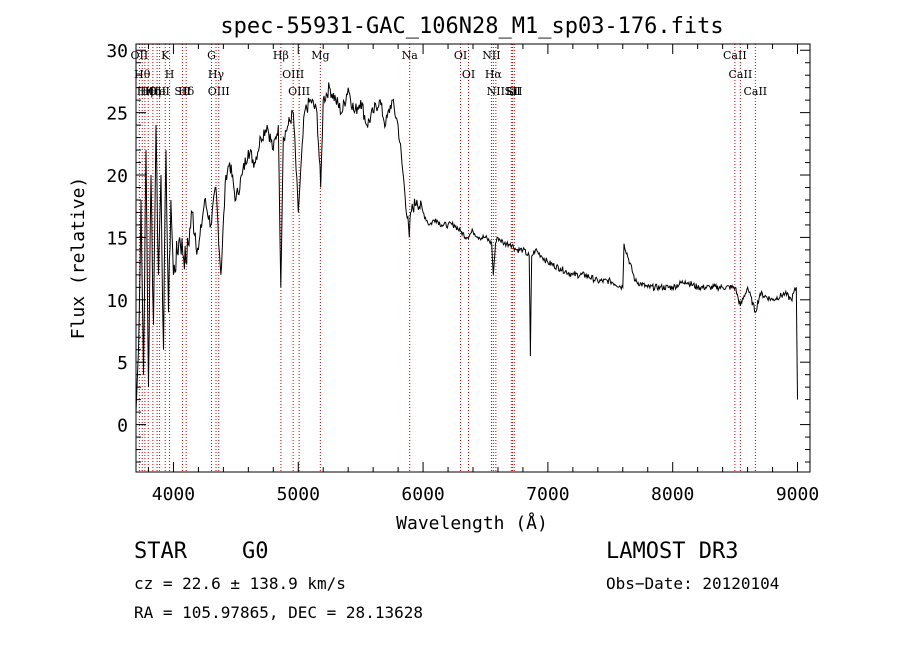  I want to click on coordinates: RA = 105.97865, DEC = 28.13628, so click(278, 612).